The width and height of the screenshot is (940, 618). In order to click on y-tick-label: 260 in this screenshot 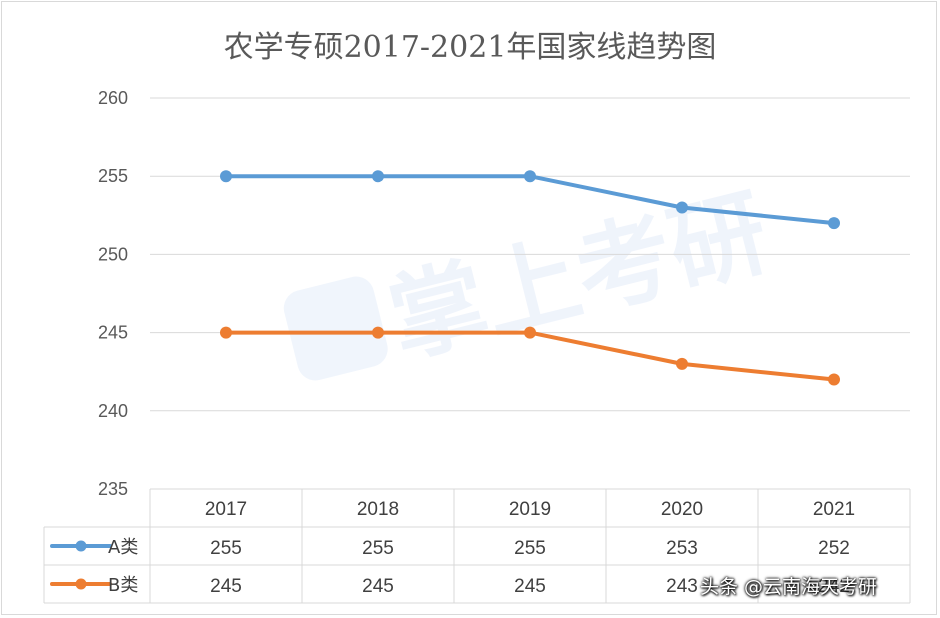, I will do `click(113, 98)`.